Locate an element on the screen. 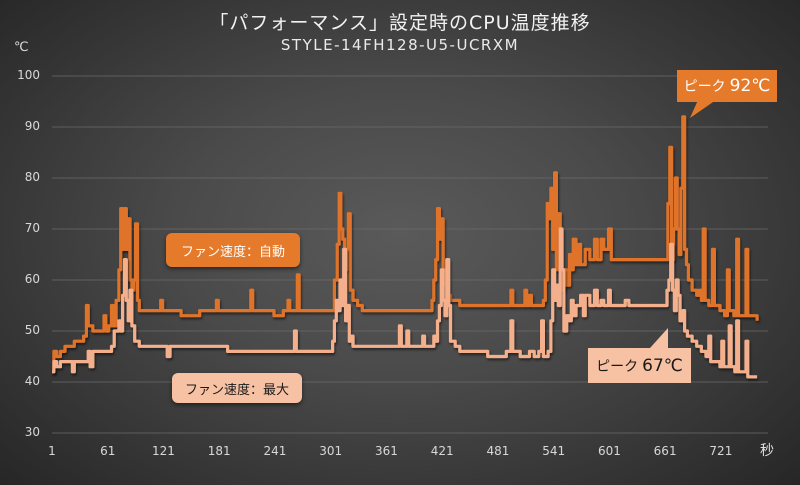  x-tick-label: 721 is located at coordinates (721, 451).